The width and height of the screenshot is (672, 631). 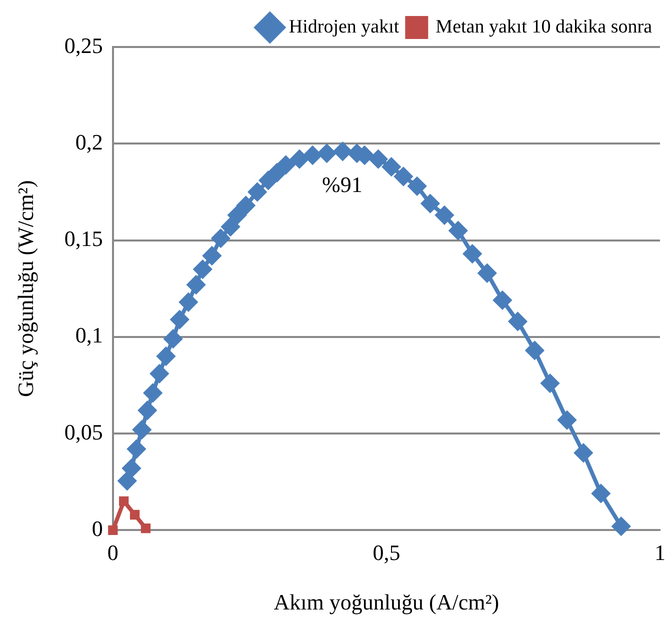 I want to click on x-tick-label: 0, so click(x=112, y=553).